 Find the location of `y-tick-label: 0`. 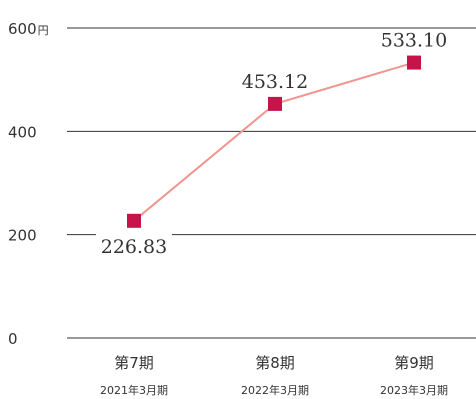

y-tick-label: 0 is located at coordinates (13, 339).